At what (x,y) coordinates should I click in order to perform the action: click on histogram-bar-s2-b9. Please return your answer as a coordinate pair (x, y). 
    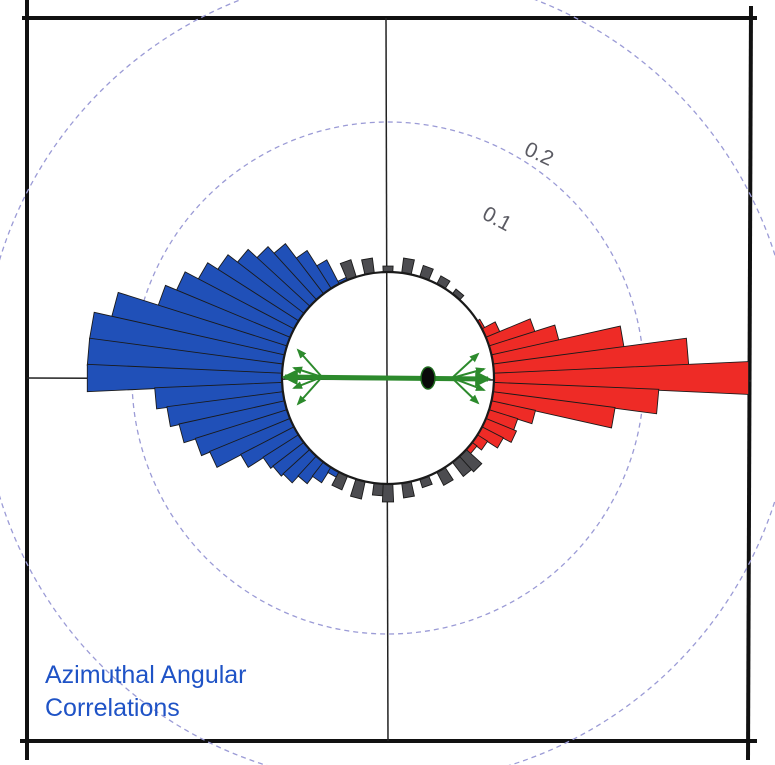
    Looking at the image, I should click on (378, 489).